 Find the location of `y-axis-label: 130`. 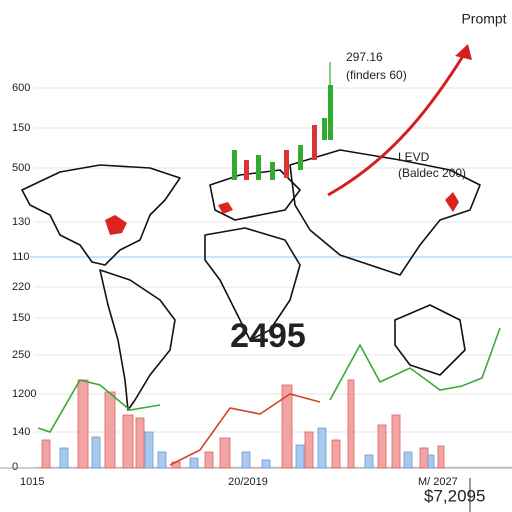

y-axis-label: 130 is located at coordinates (21, 222).